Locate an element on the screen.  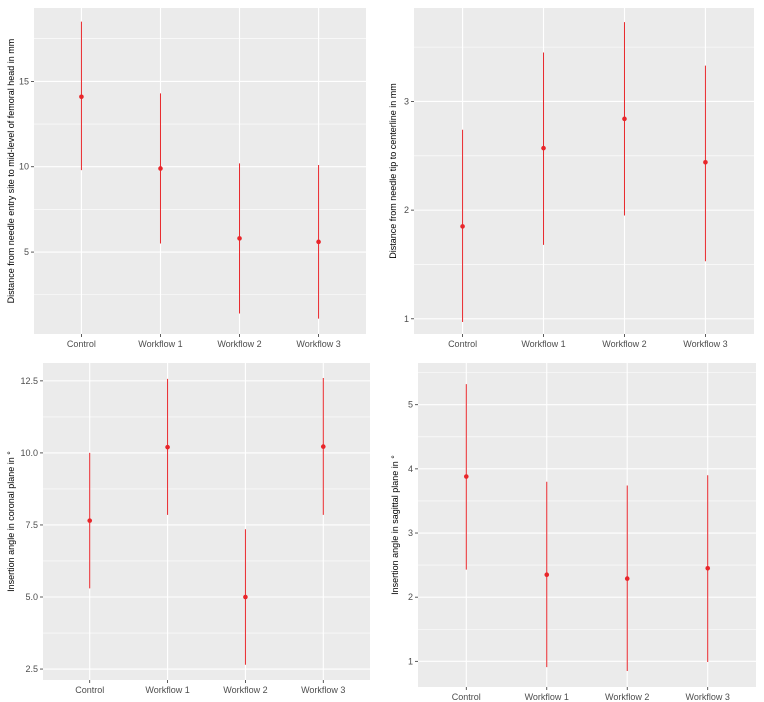
y-tick-label: 12.5 is located at coordinates (29, 381).